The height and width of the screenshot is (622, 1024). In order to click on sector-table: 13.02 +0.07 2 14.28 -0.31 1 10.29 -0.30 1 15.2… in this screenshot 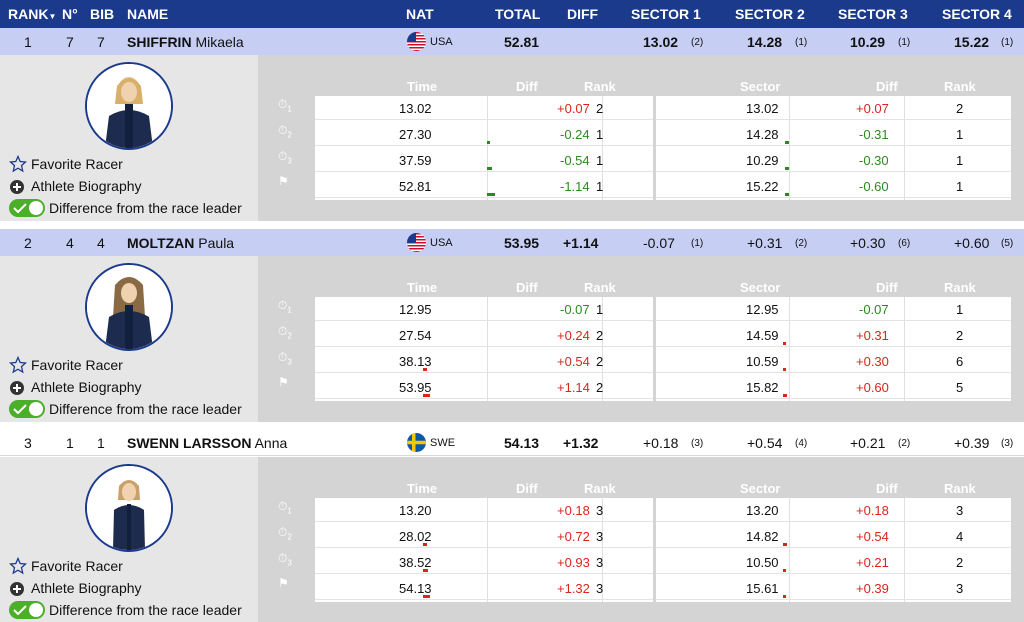, I will do `click(833, 148)`.